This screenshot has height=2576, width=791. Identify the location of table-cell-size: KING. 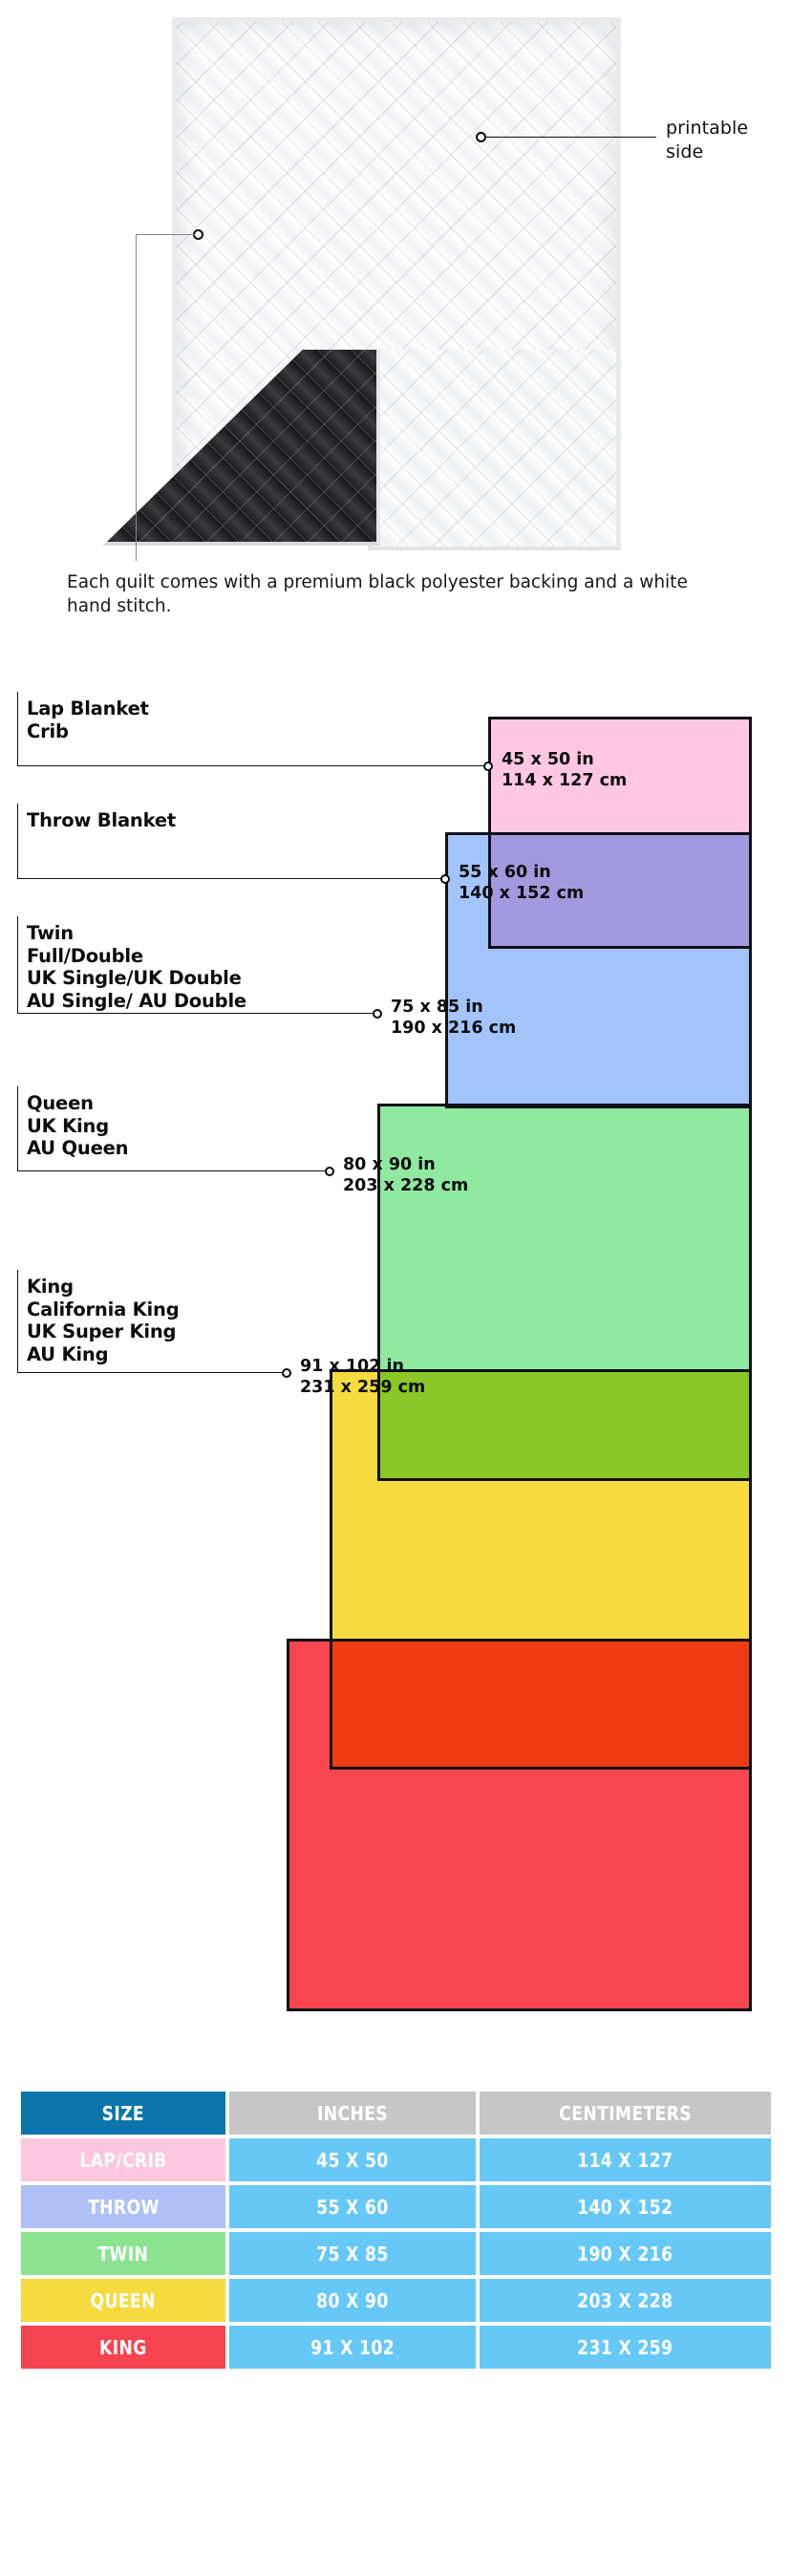
(123, 2347).